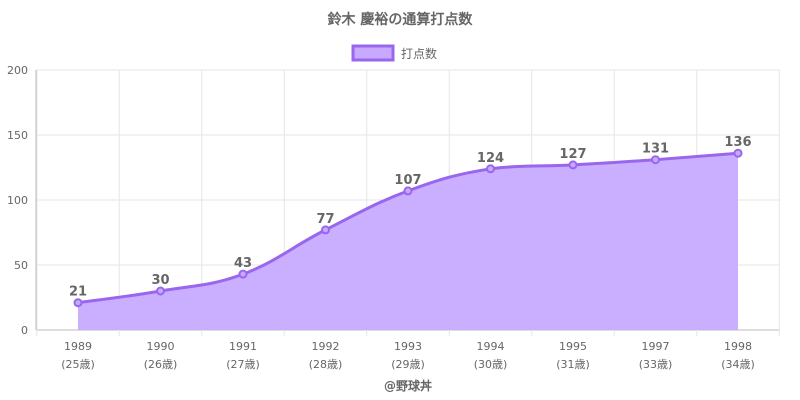 The width and height of the screenshot is (800, 400). Describe the element at coordinates (491, 346) in the screenshot. I see `x-tick-label: 1994` at that location.